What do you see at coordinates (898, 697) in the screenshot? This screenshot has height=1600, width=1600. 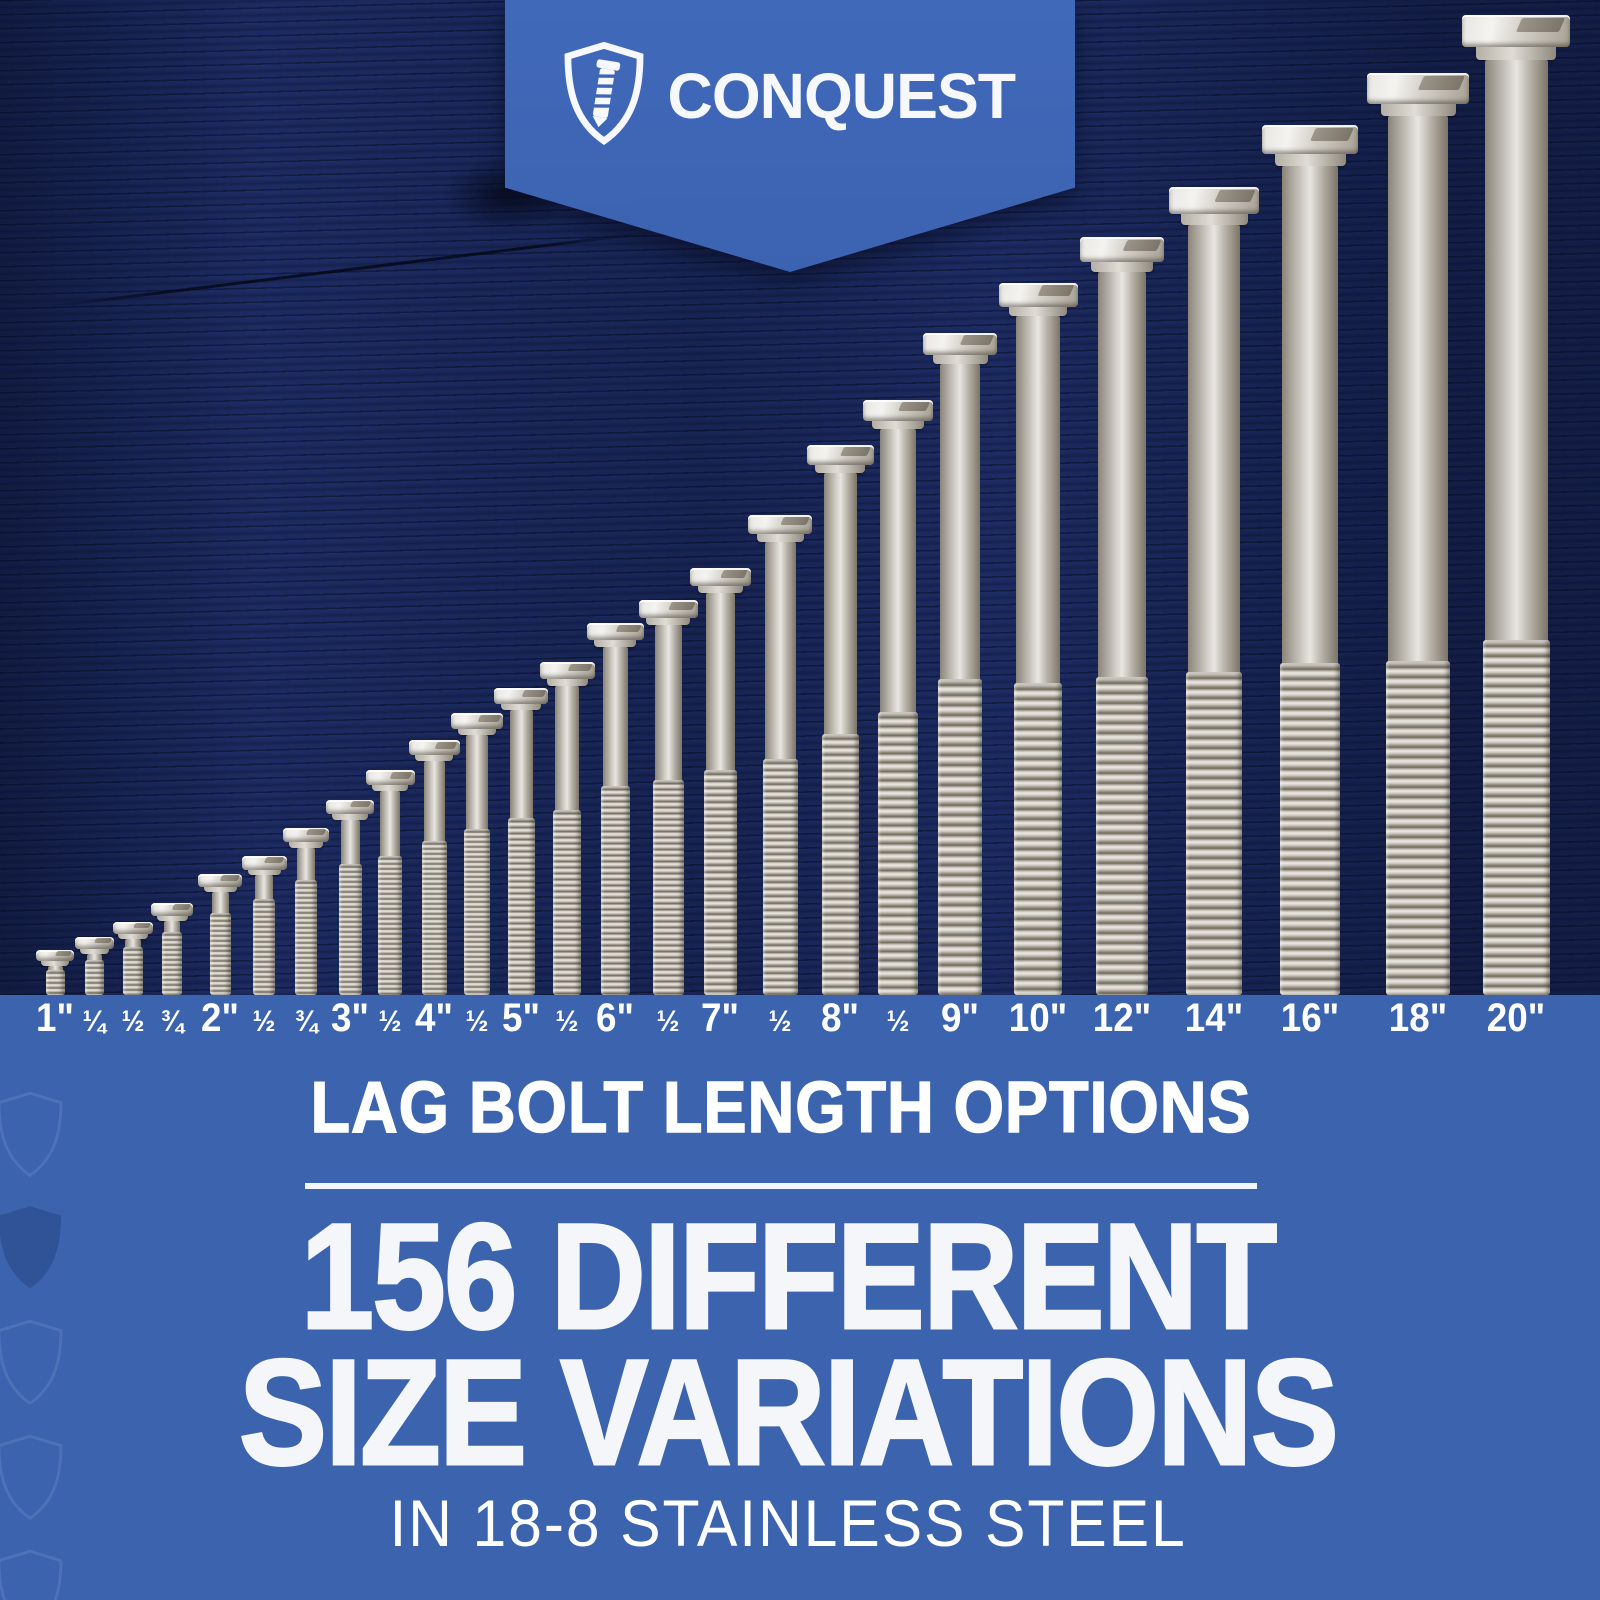 I see `bolt-8.5in` at bounding box center [898, 697].